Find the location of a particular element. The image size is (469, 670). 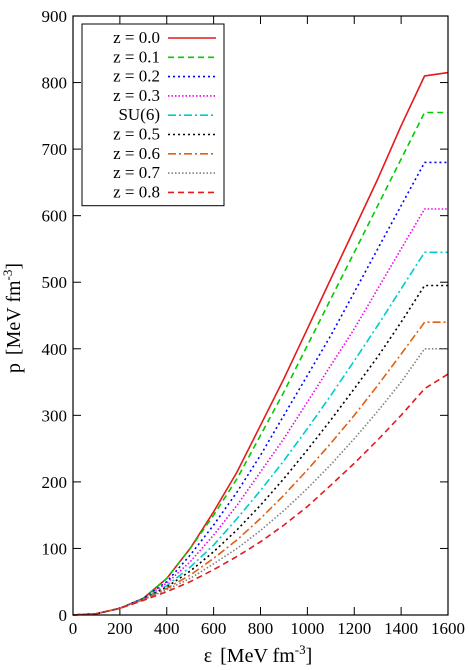

y-tick-label: 200 is located at coordinates (55, 482).